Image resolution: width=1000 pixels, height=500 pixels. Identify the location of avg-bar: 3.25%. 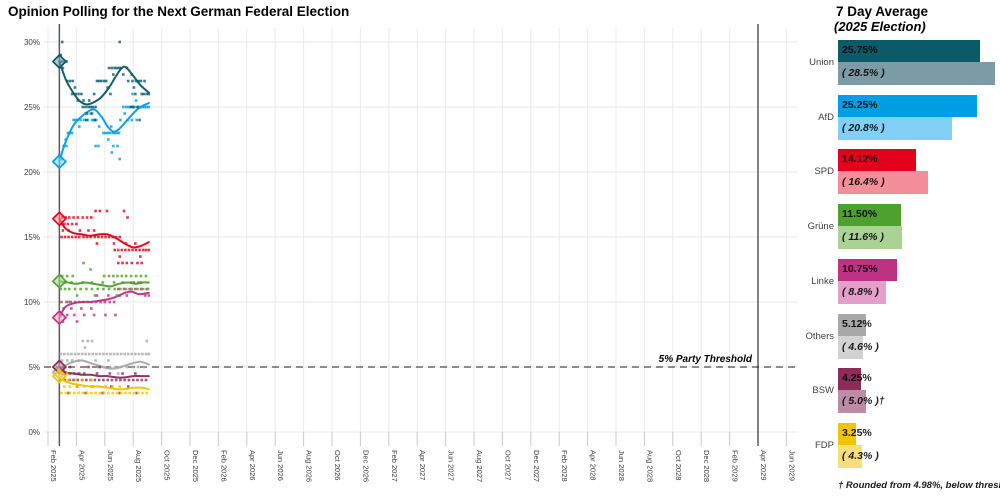
(855, 433).